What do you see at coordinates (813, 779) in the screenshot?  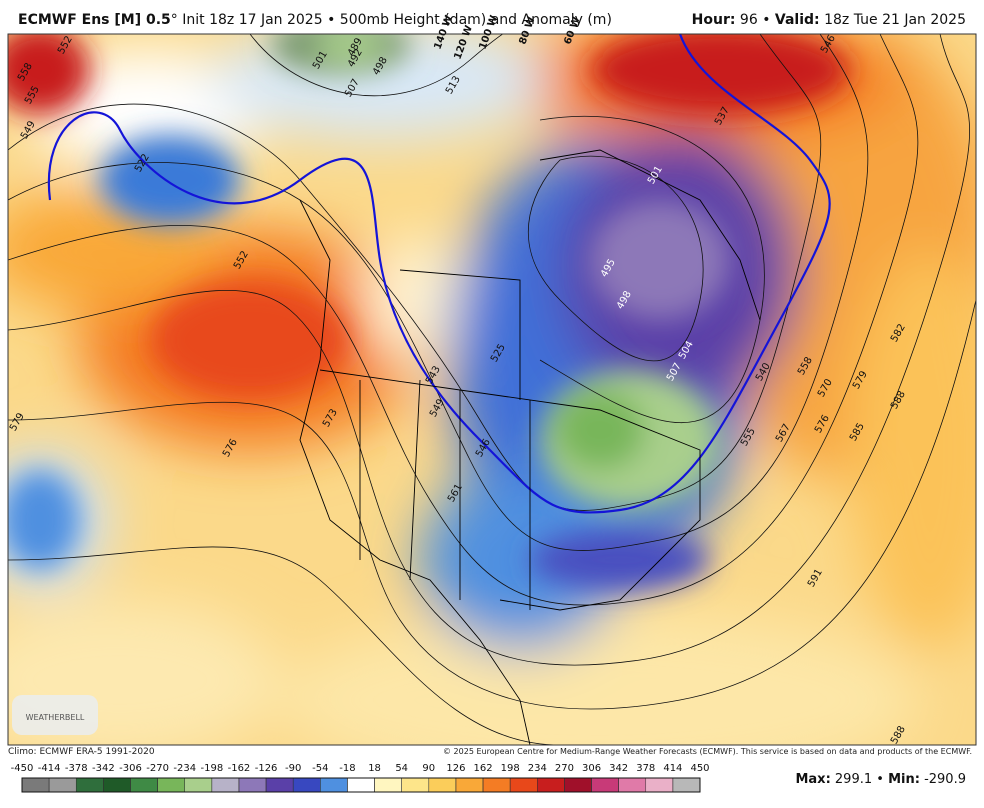 I see `max-label: Max:` at bounding box center [813, 779].